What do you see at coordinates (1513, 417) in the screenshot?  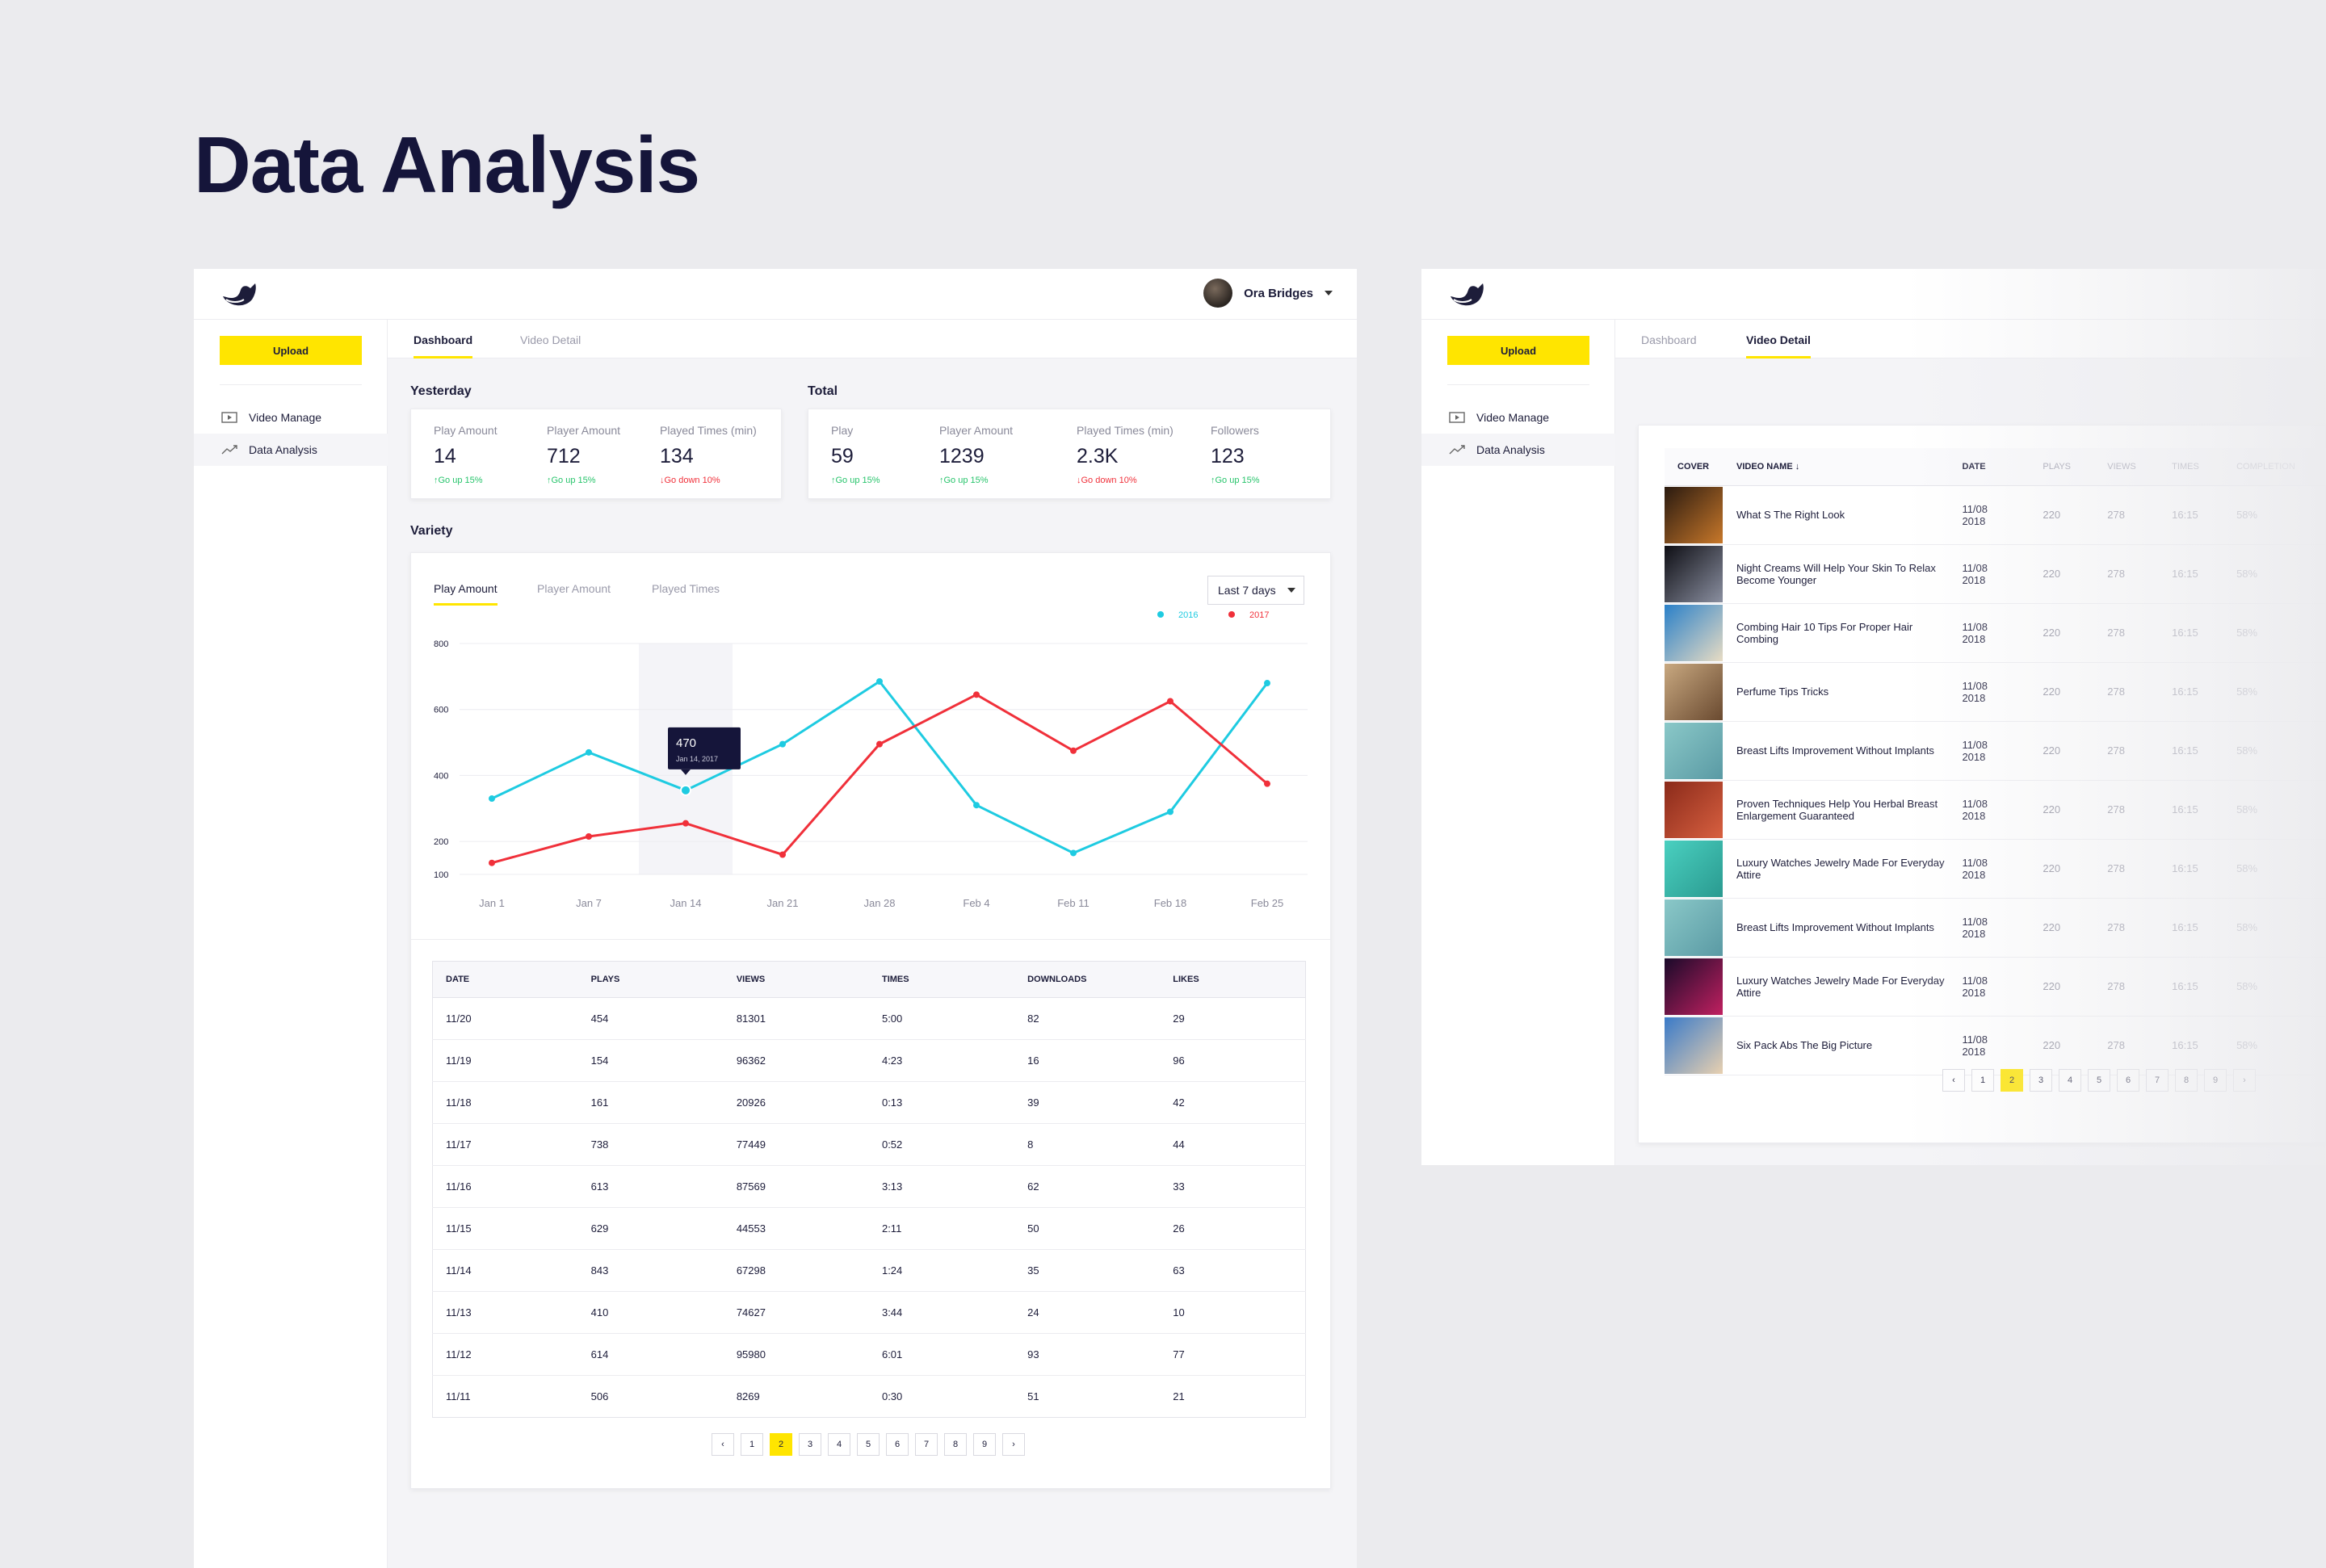 I see `sidebar-item-label: Video Manage` at bounding box center [1513, 417].